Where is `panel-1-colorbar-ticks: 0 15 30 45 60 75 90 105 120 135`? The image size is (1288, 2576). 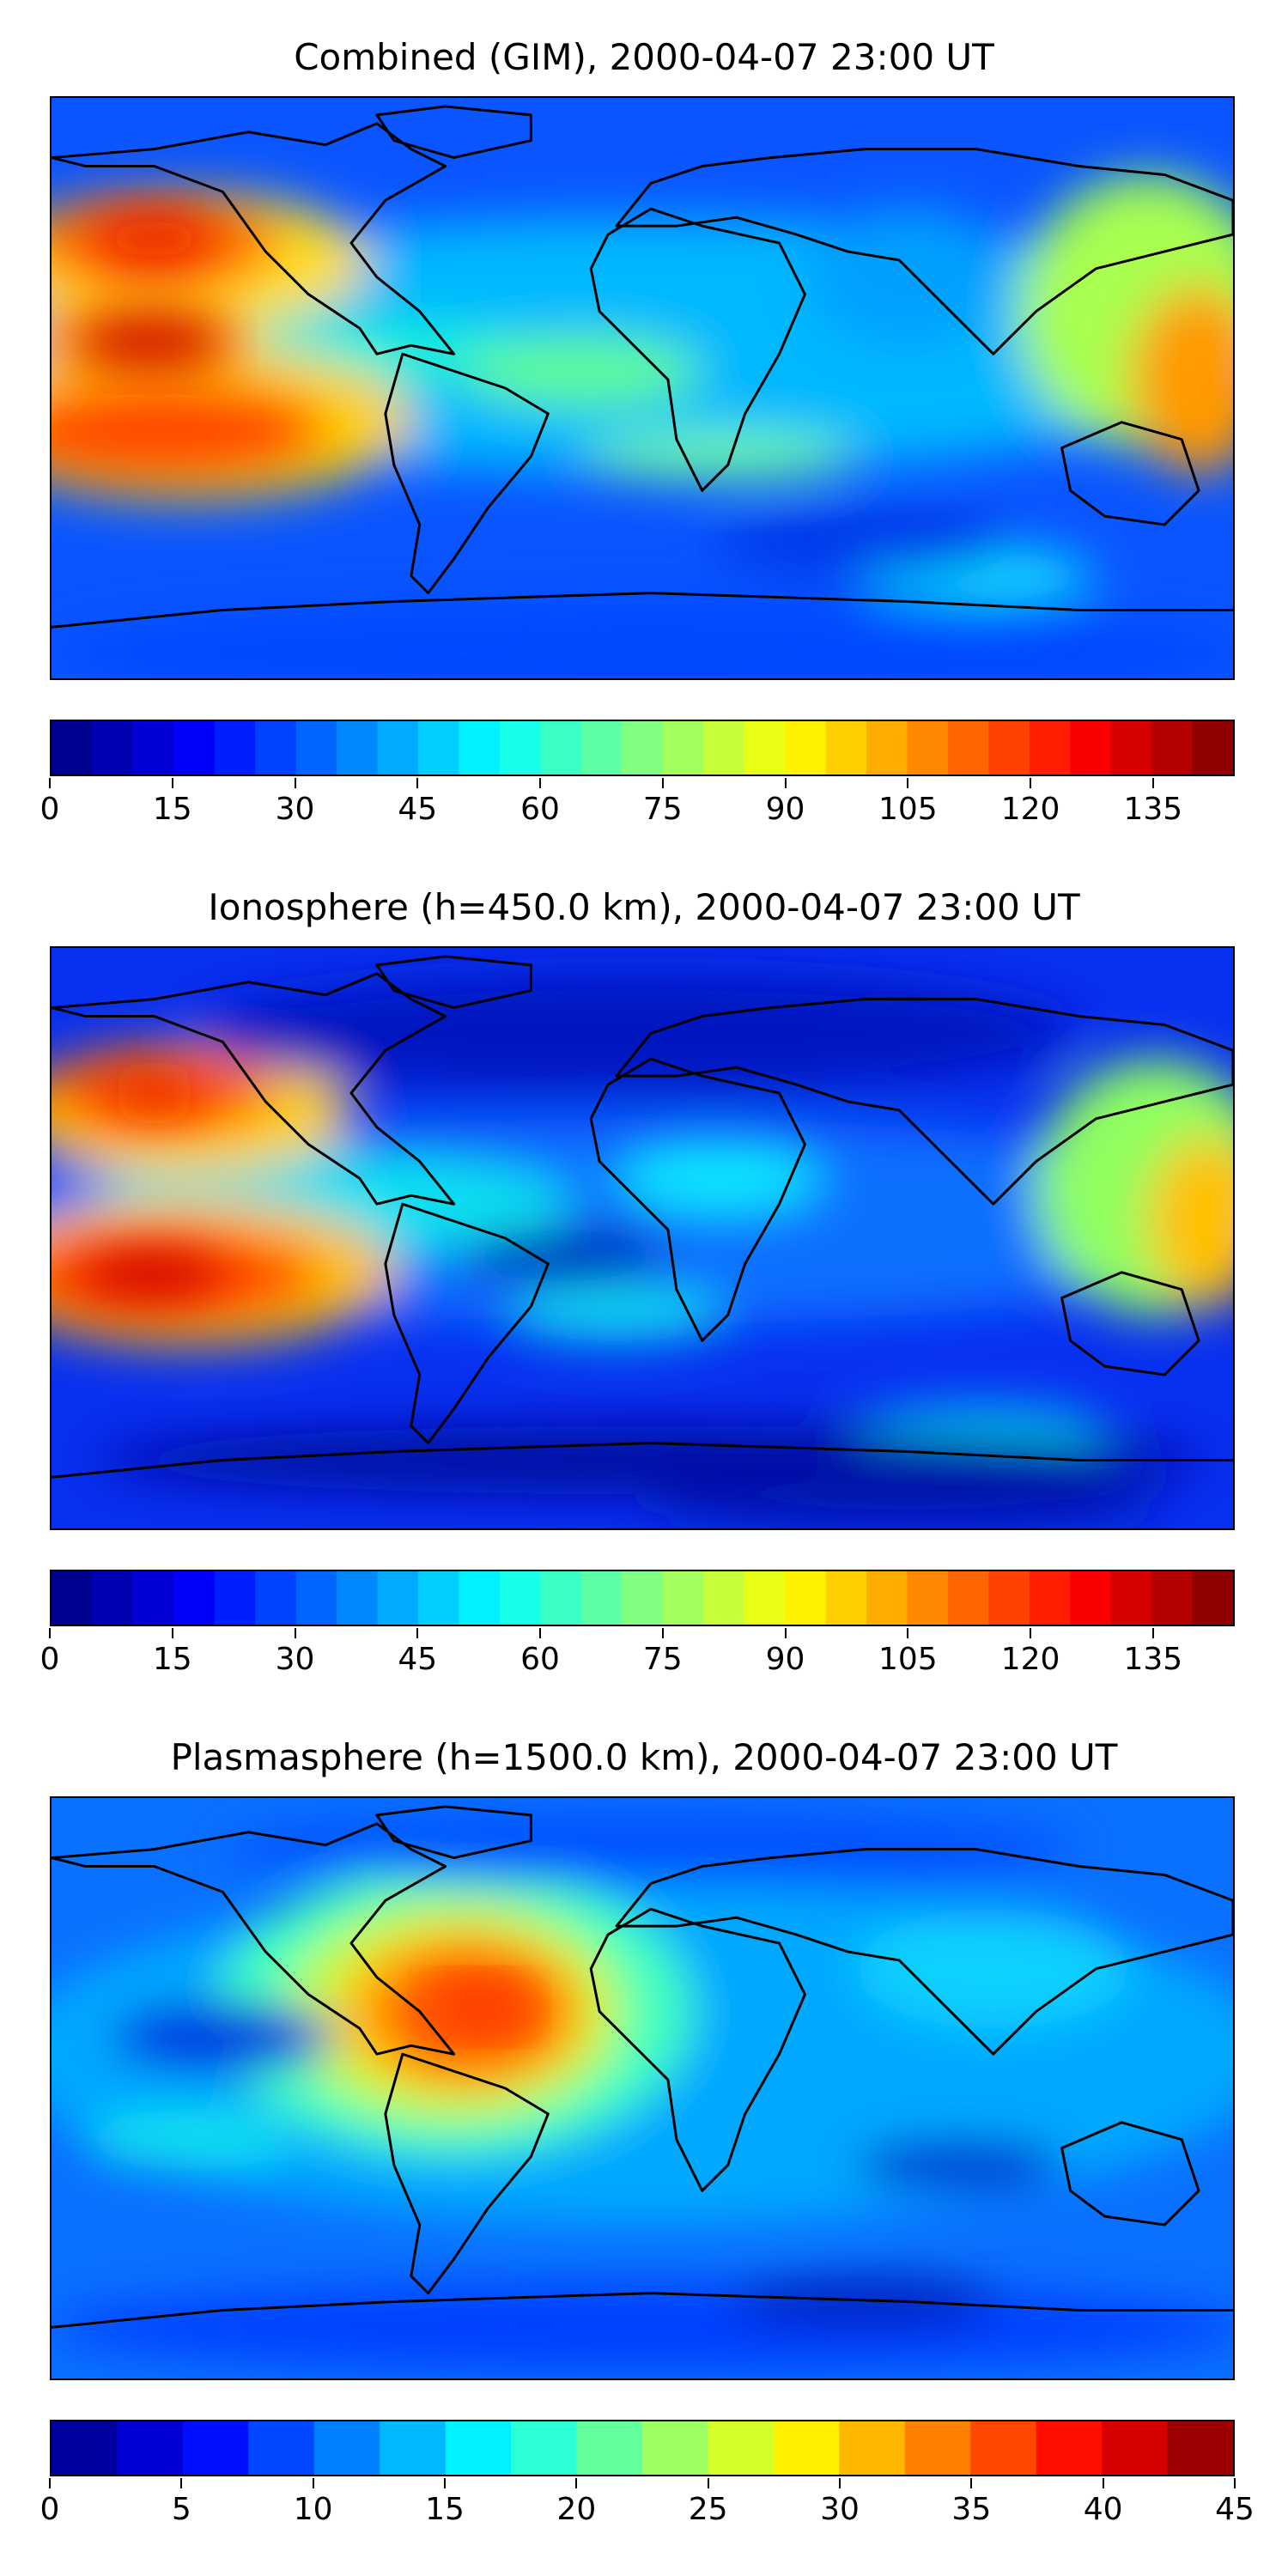
panel-1-colorbar-ticks: 0 15 30 45 60 75 90 105 120 135 is located at coordinates (638, 803).